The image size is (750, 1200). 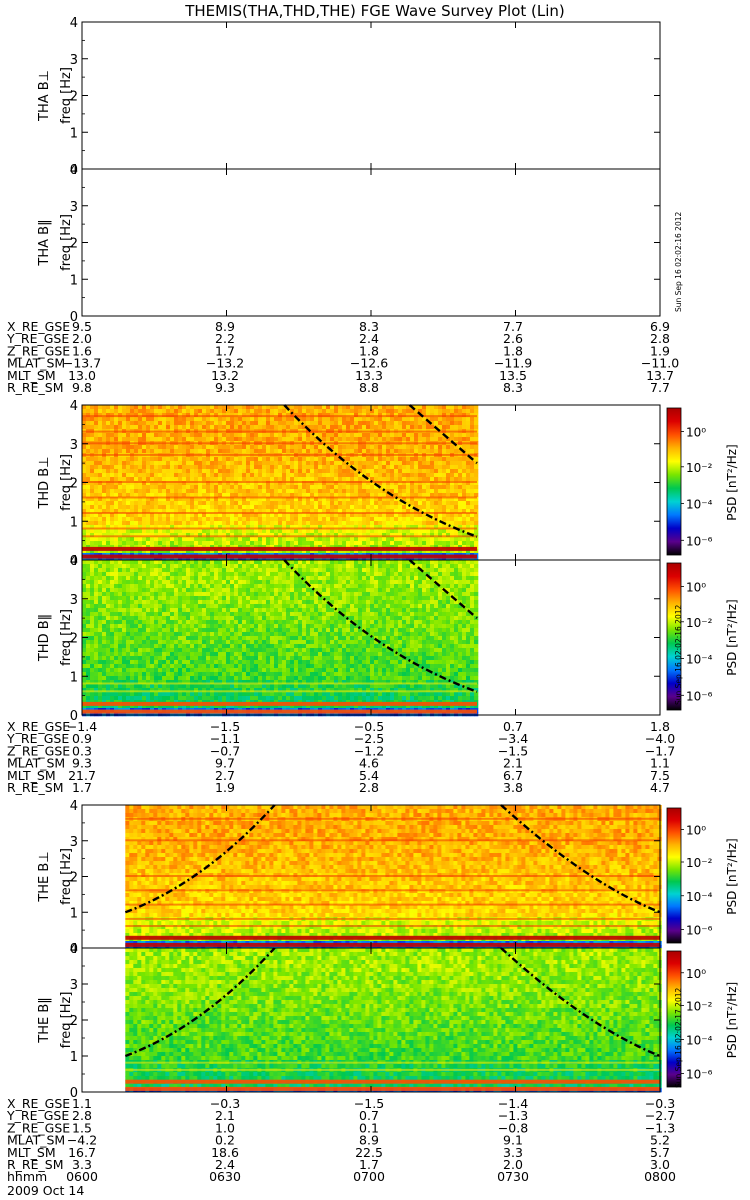 I want to click on spectrogram, so click(x=280, y=638).